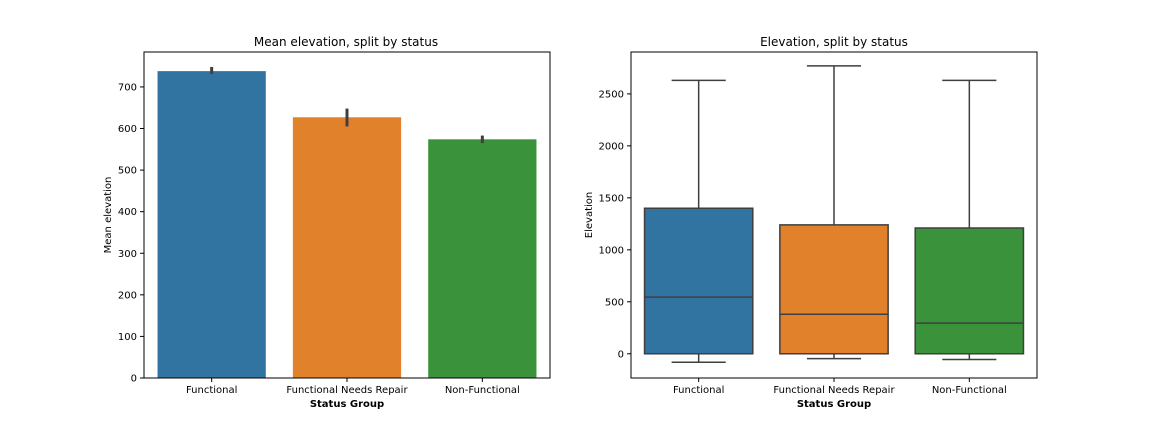  I want to click on bar-y-tick-label: 600, so click(127, 129).